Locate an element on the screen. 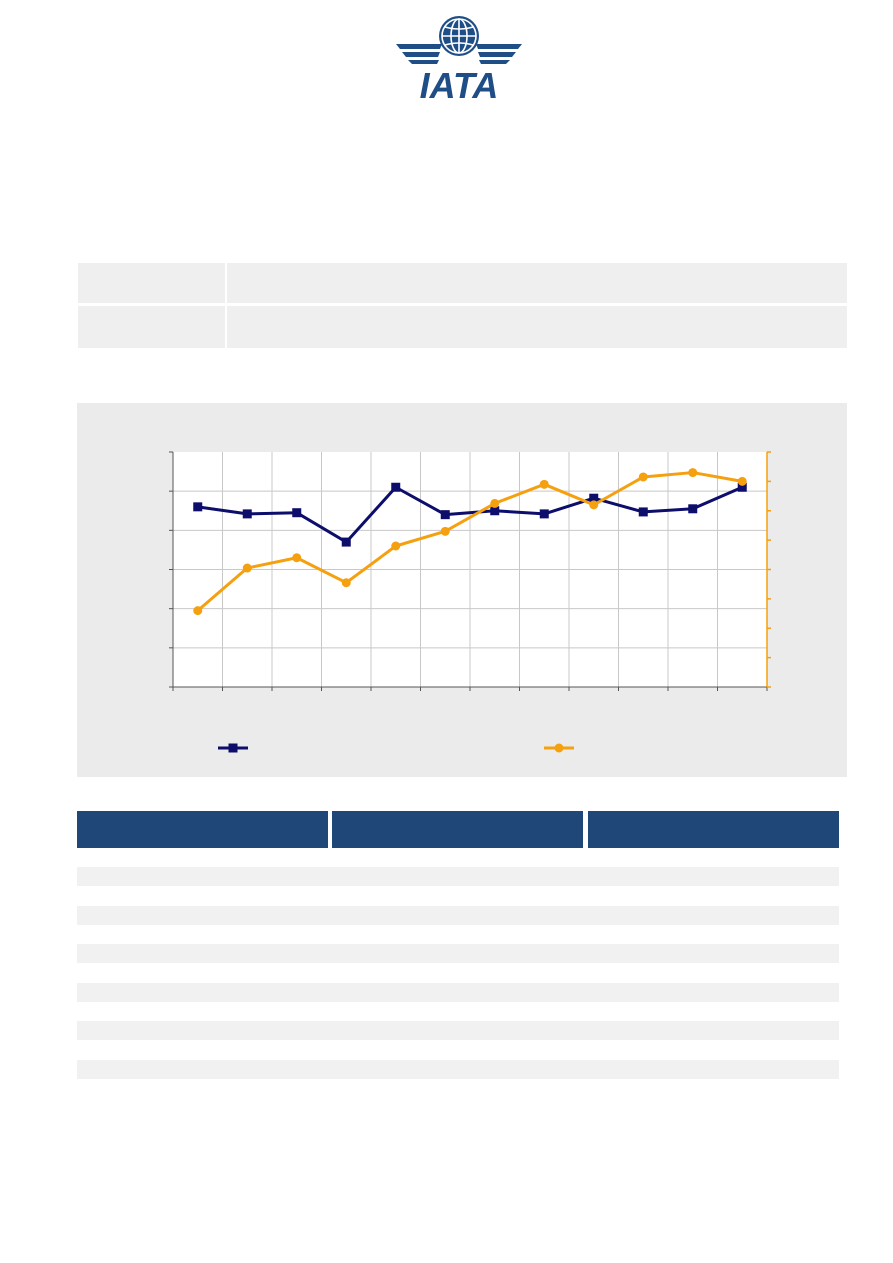 Image resolution: width=893 pixels, height=1263 pixels. logo-wordmark: IATA is located at coordinates (459, 82).